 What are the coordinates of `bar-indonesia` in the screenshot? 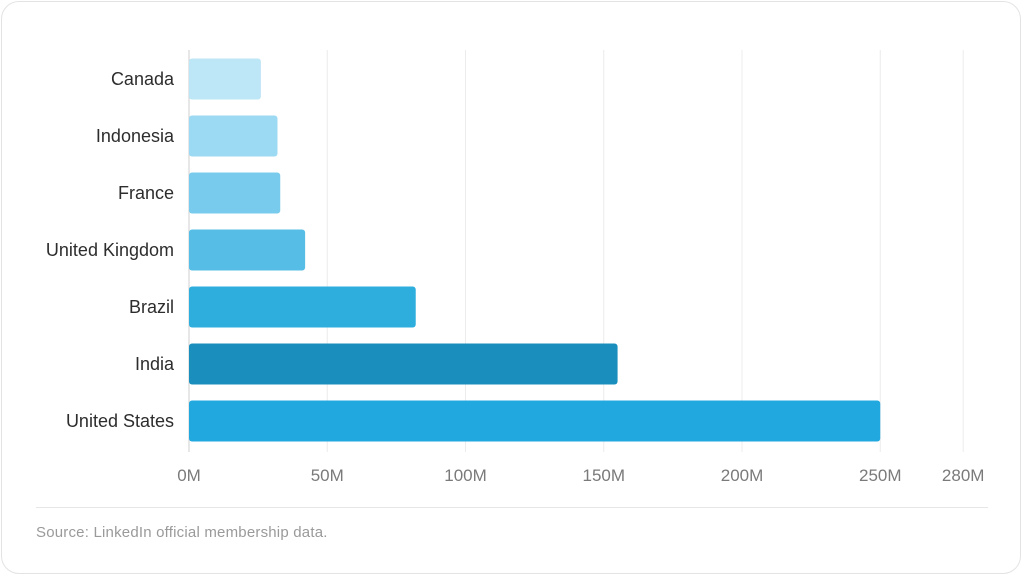 It's located at (233, 136).